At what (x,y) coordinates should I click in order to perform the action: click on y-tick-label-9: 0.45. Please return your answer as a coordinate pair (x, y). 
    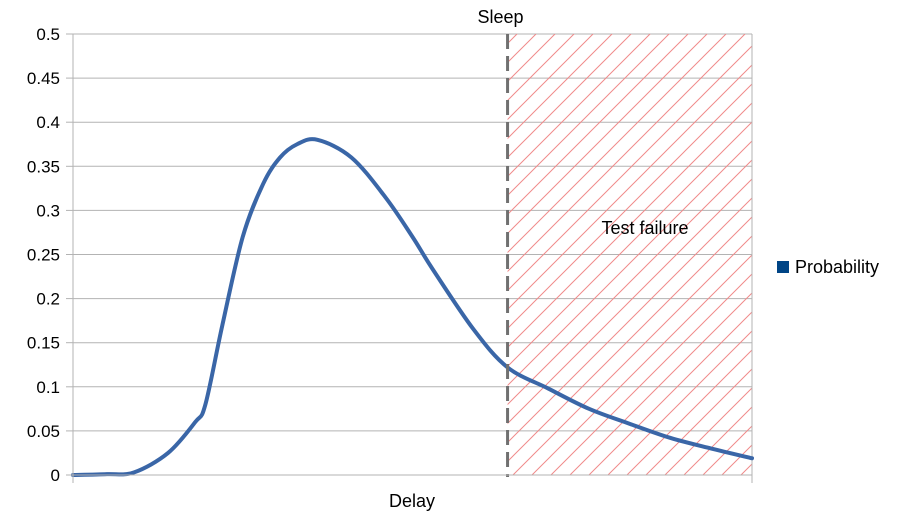
    Looking at the image, I should click on (43, 78).